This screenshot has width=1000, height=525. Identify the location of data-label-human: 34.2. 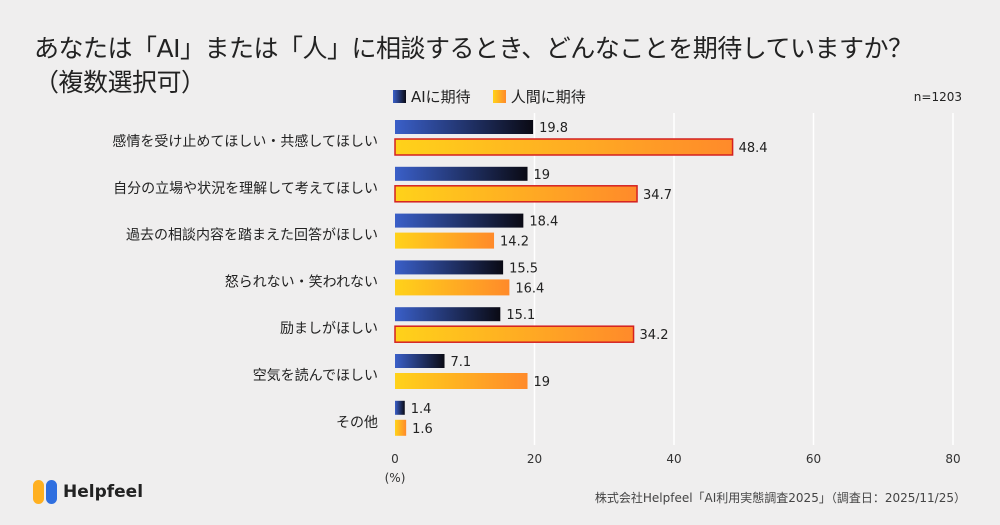
(654, 335).